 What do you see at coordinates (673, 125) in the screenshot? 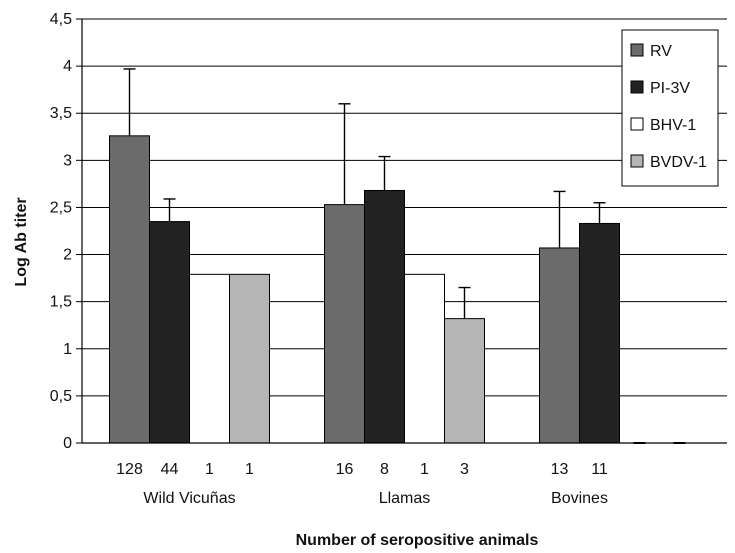
I see `legend-label: BHV-1` at bounding box center [673, 125].